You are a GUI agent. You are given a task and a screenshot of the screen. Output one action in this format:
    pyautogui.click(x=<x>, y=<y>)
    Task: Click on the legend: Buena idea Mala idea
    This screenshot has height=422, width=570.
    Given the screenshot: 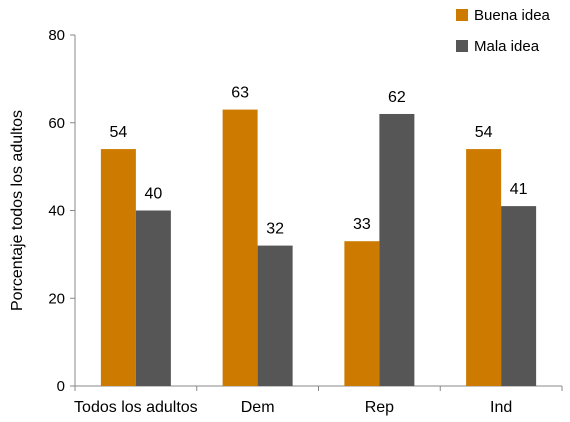 What is the action you would take?
    pyautogui.click(x=503, y=35)
    